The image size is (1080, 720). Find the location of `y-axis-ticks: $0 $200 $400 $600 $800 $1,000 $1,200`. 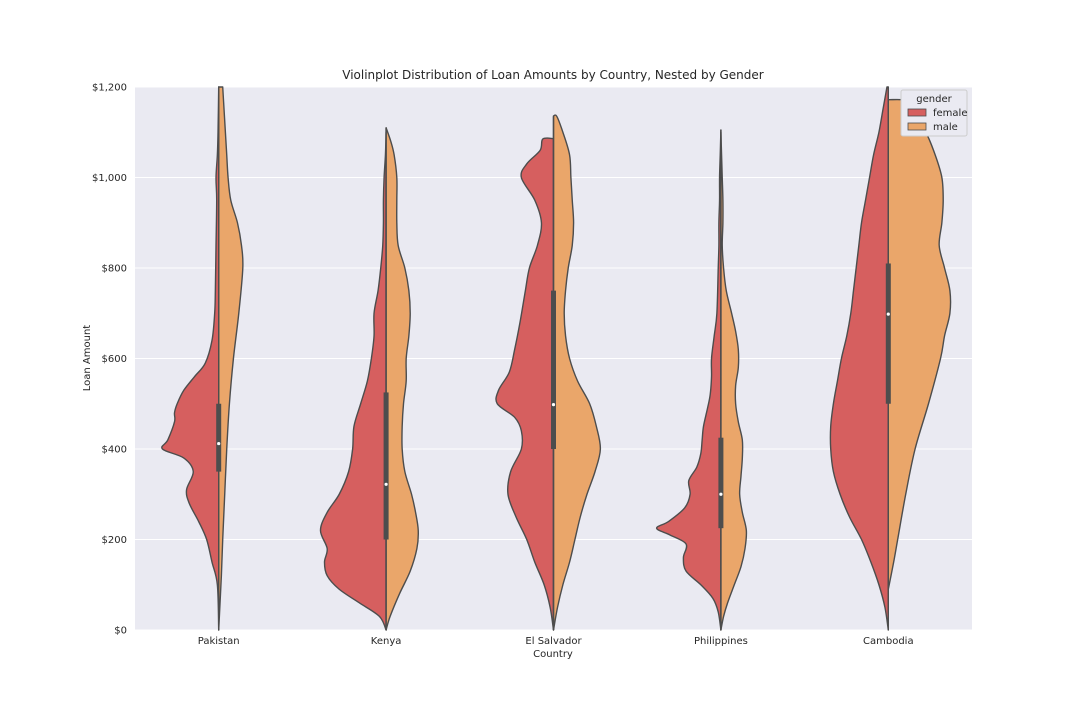

y-axis-ticks: $0 $200 $400 $600 $800 $1,000 $1,200 is located at coordinates (109, 360).